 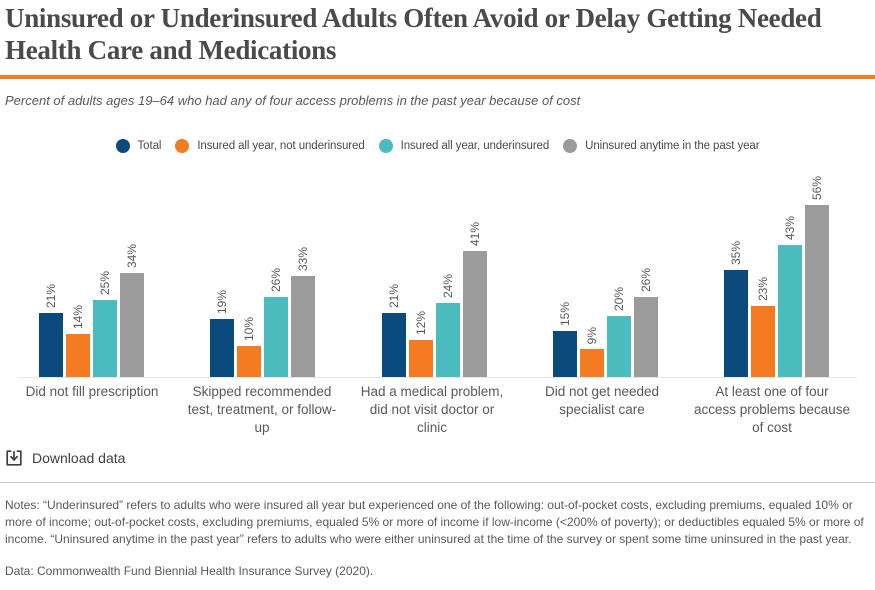 I want to click on bar-column: 15%, so click(x=564, y=339).